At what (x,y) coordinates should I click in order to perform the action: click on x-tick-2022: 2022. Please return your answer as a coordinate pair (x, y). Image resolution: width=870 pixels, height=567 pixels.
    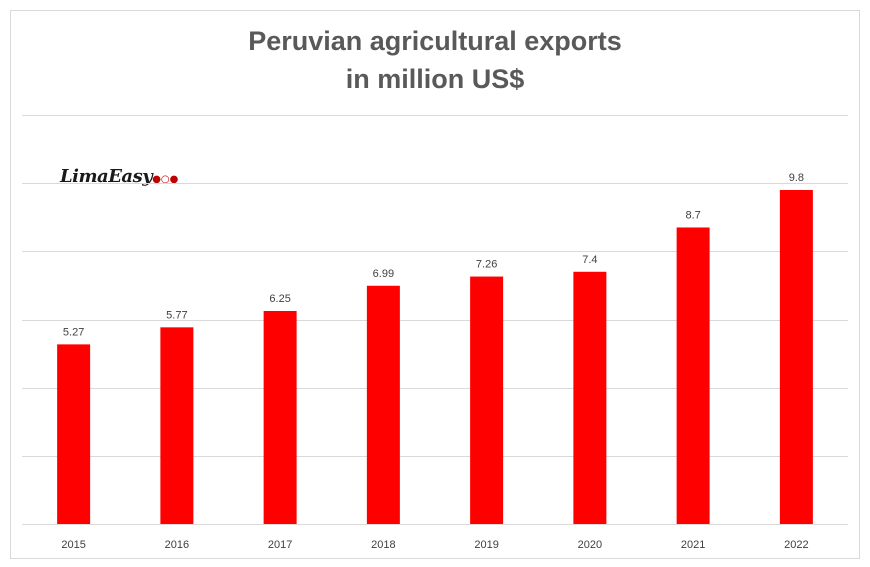
    Looking at the image, I should click on (796, 545).